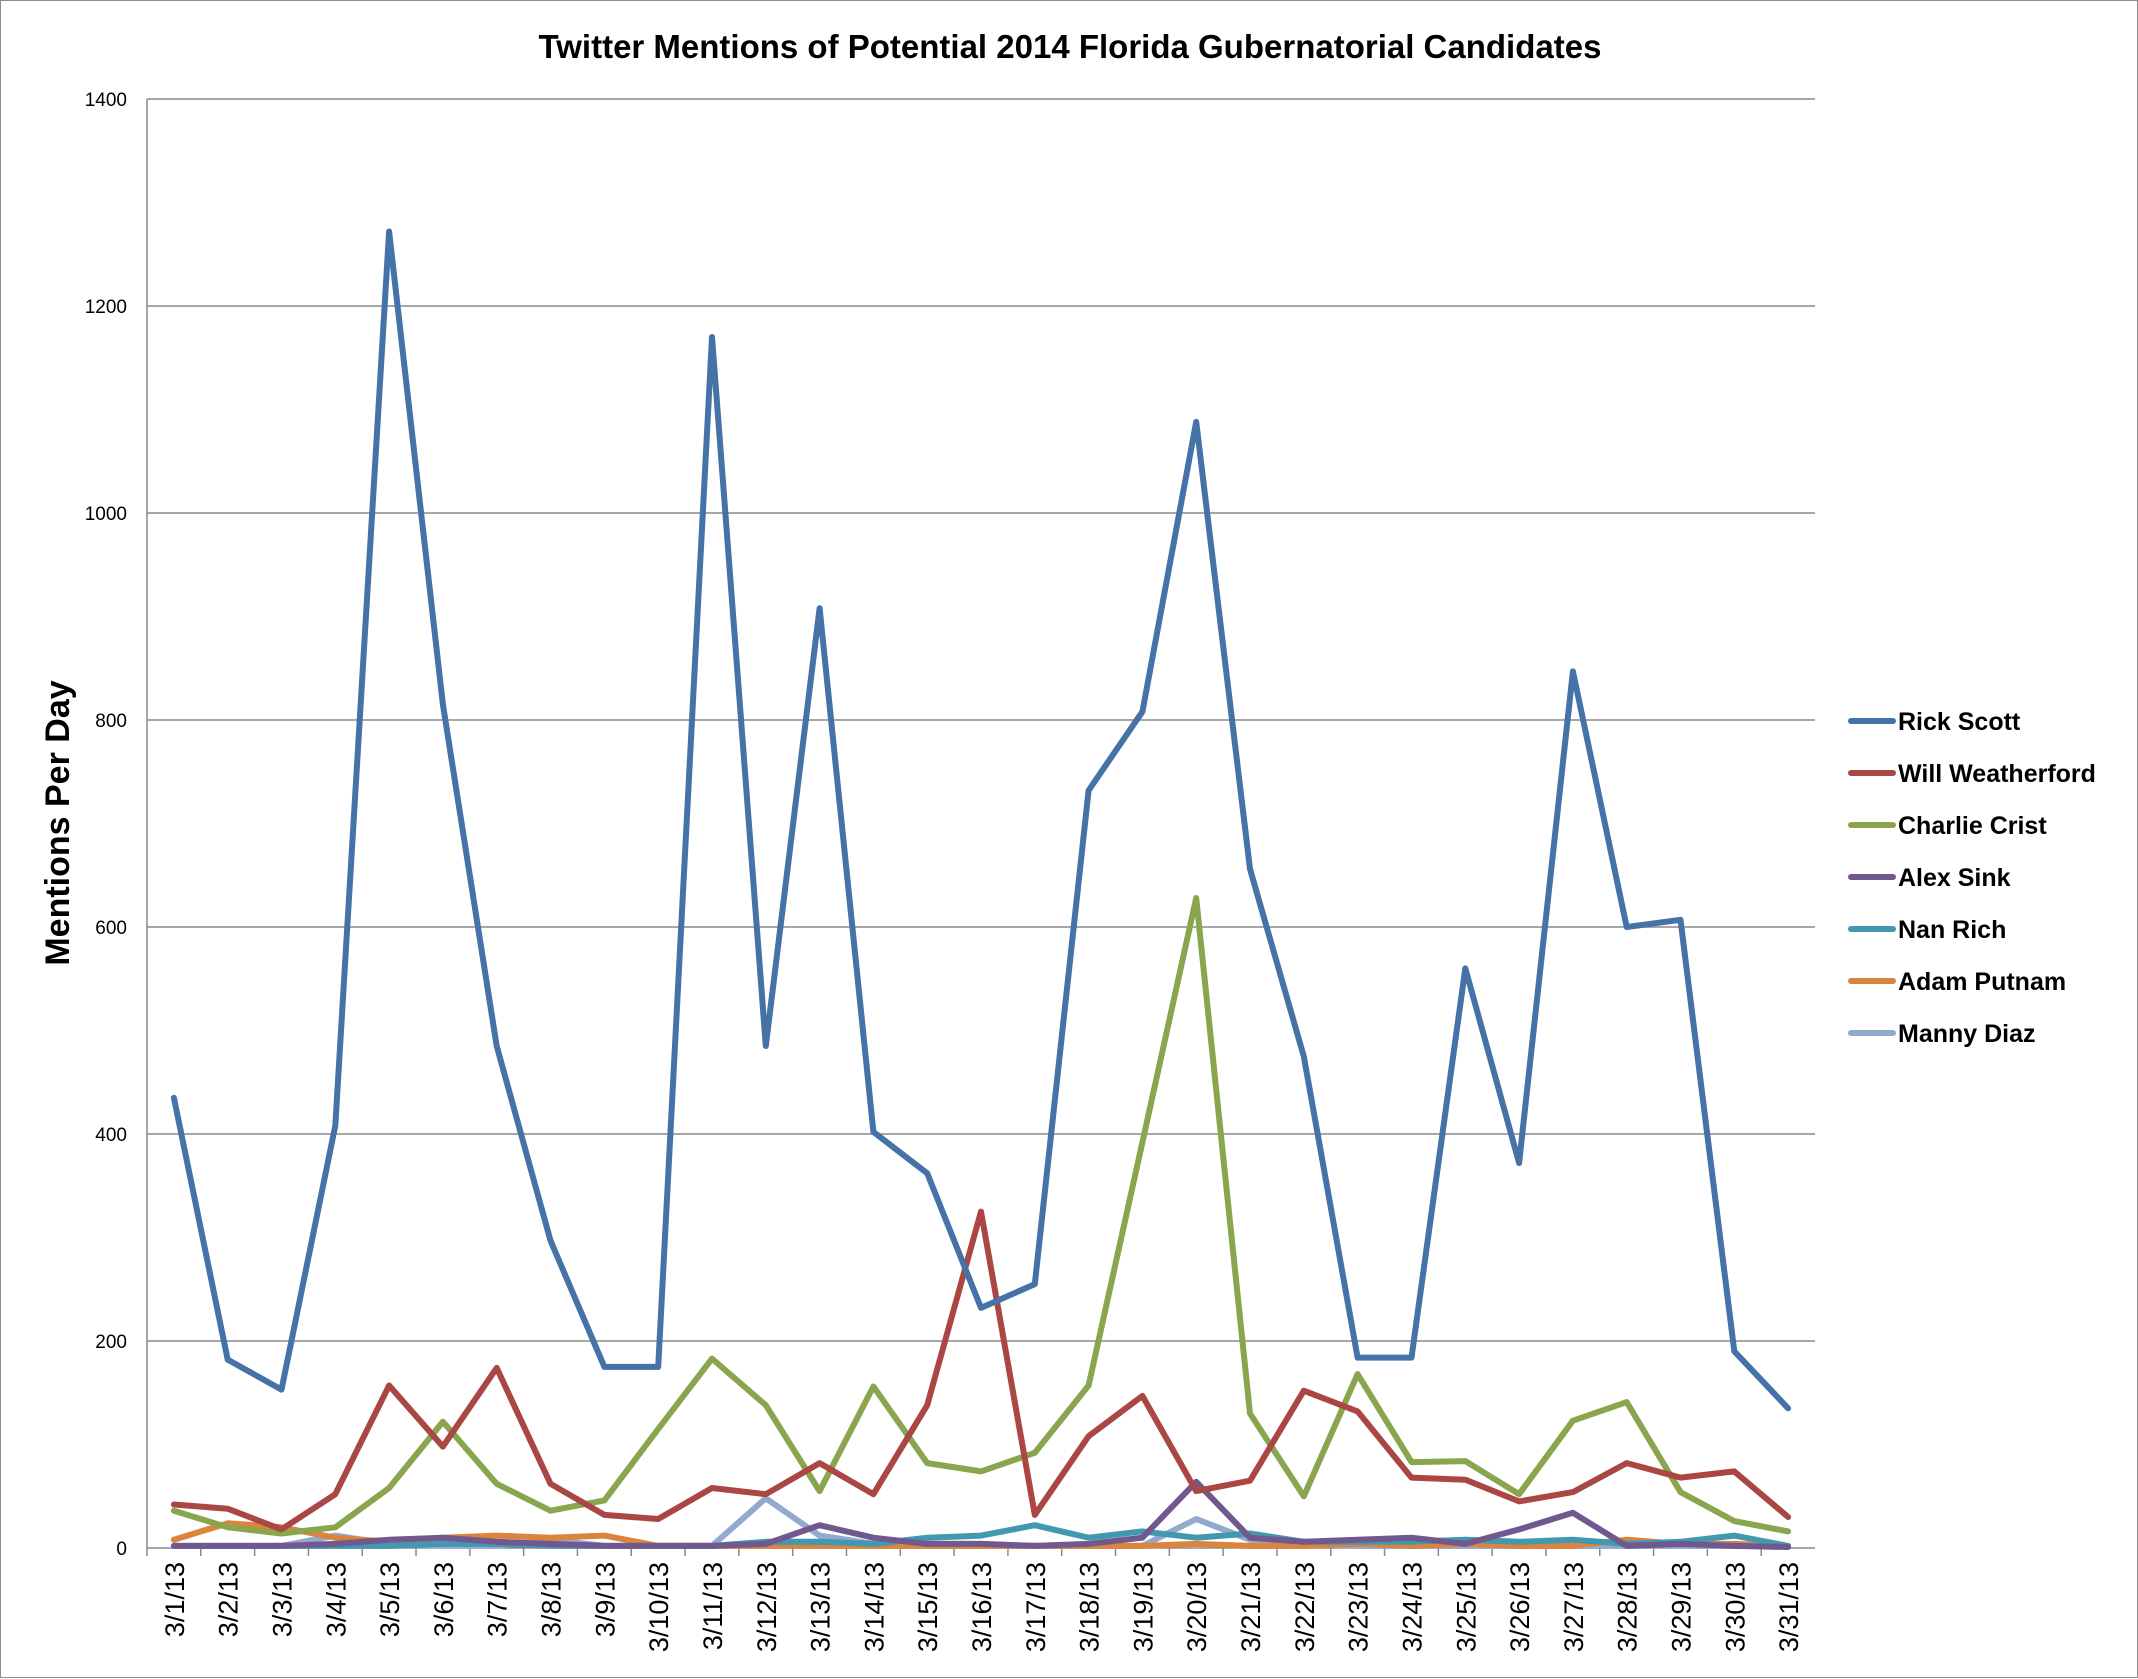 This screenshot has width=2138, height=1679. I want to click on x-tick-label: 3/11/13, so click(713, 1606).